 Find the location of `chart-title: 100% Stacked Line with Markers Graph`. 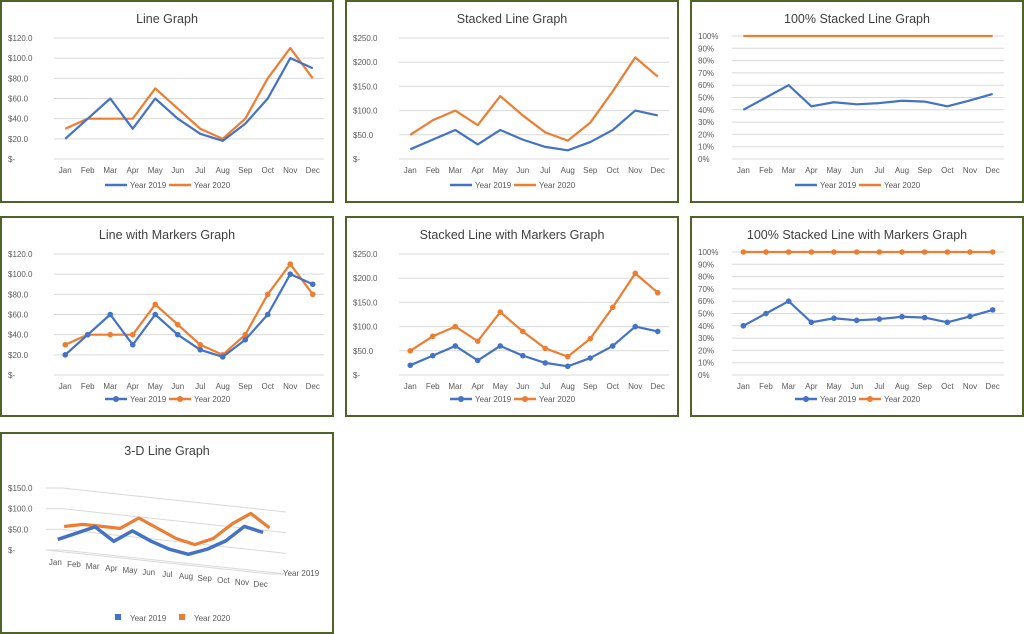

chart-title: 100% Stacked Line with Markers Graph is located at coordinates (857, 235).